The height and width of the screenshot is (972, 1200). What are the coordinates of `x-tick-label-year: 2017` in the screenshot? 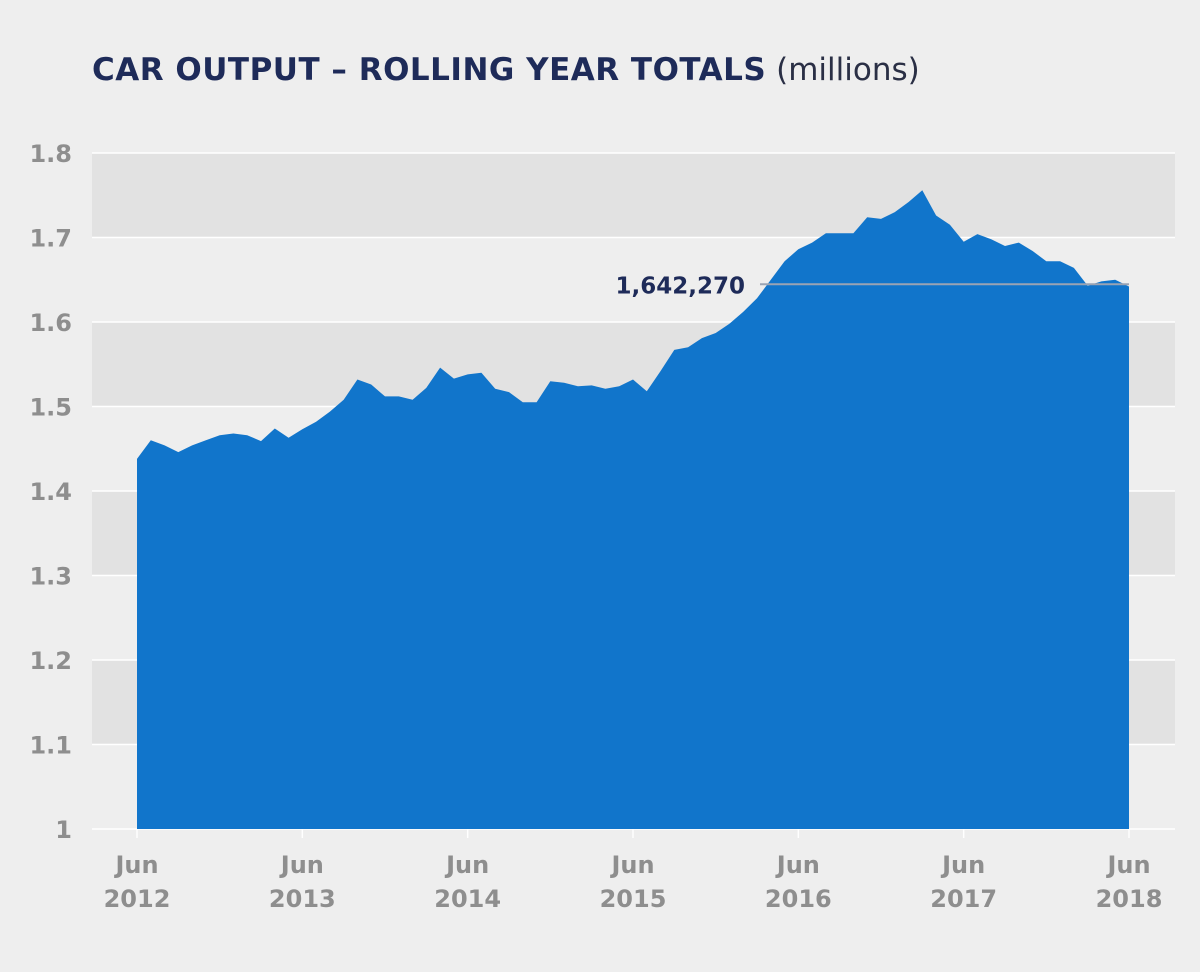 It's located at (963, 899).